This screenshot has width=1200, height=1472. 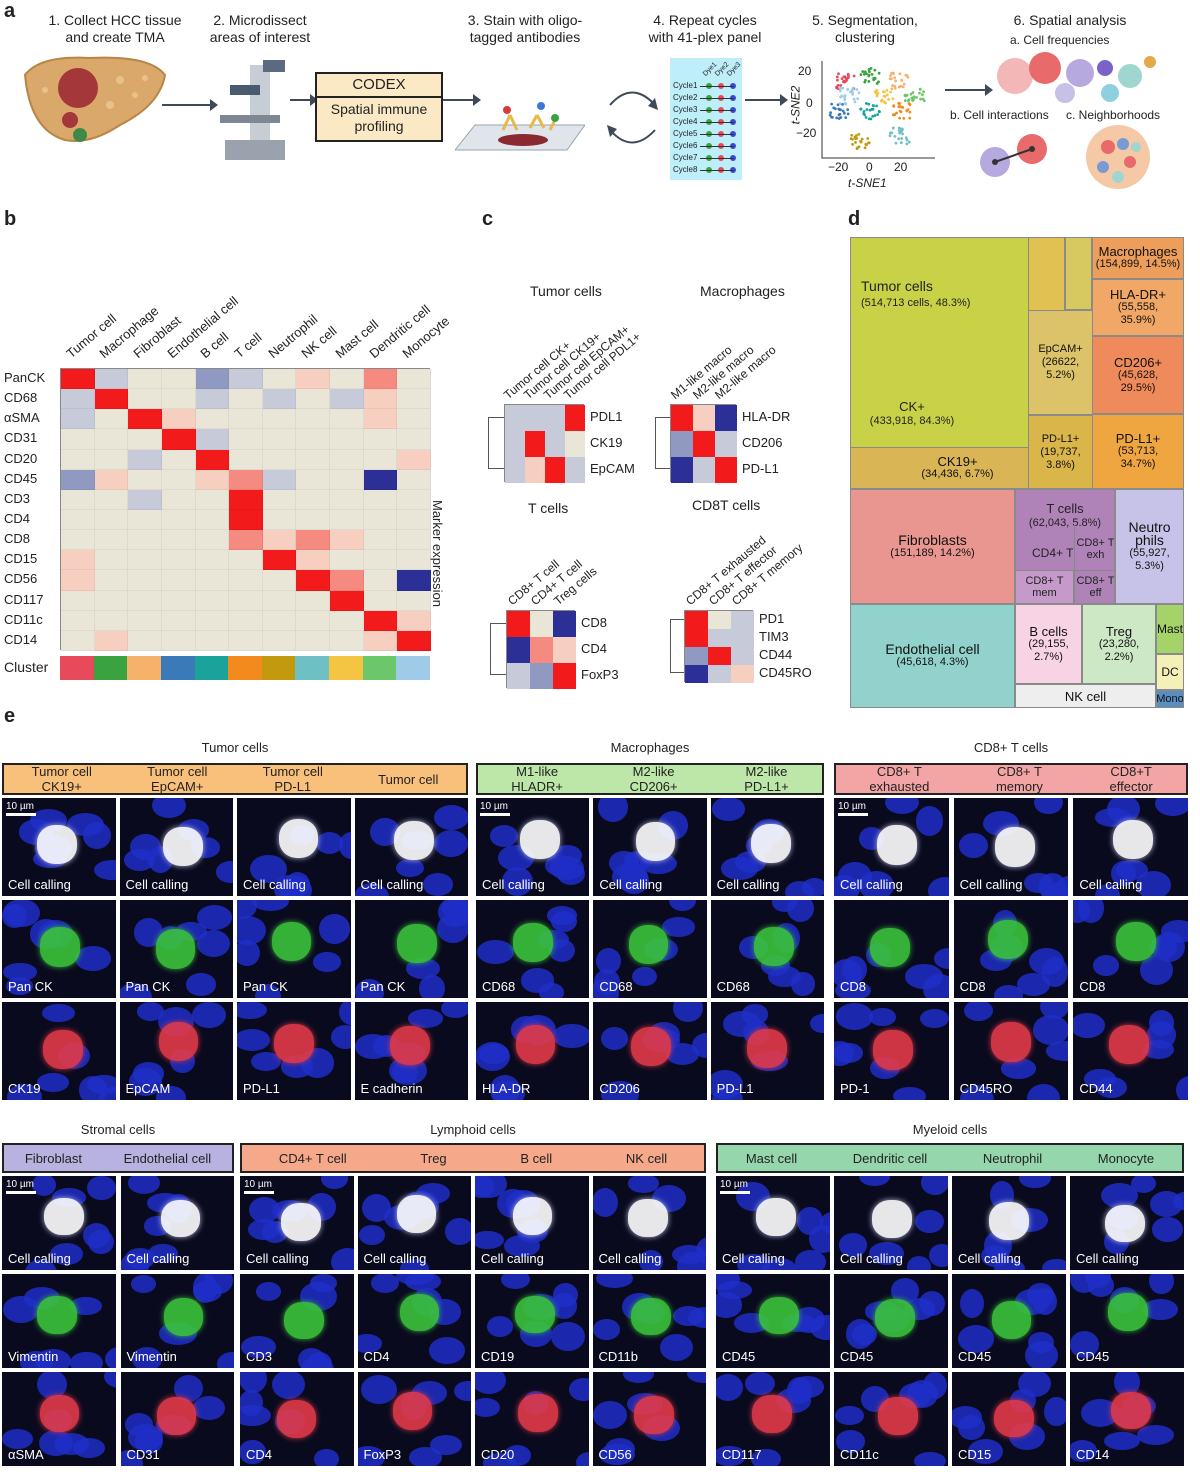 I want to click on e-micrograph: CD11c, so click(x=891, y=1419).